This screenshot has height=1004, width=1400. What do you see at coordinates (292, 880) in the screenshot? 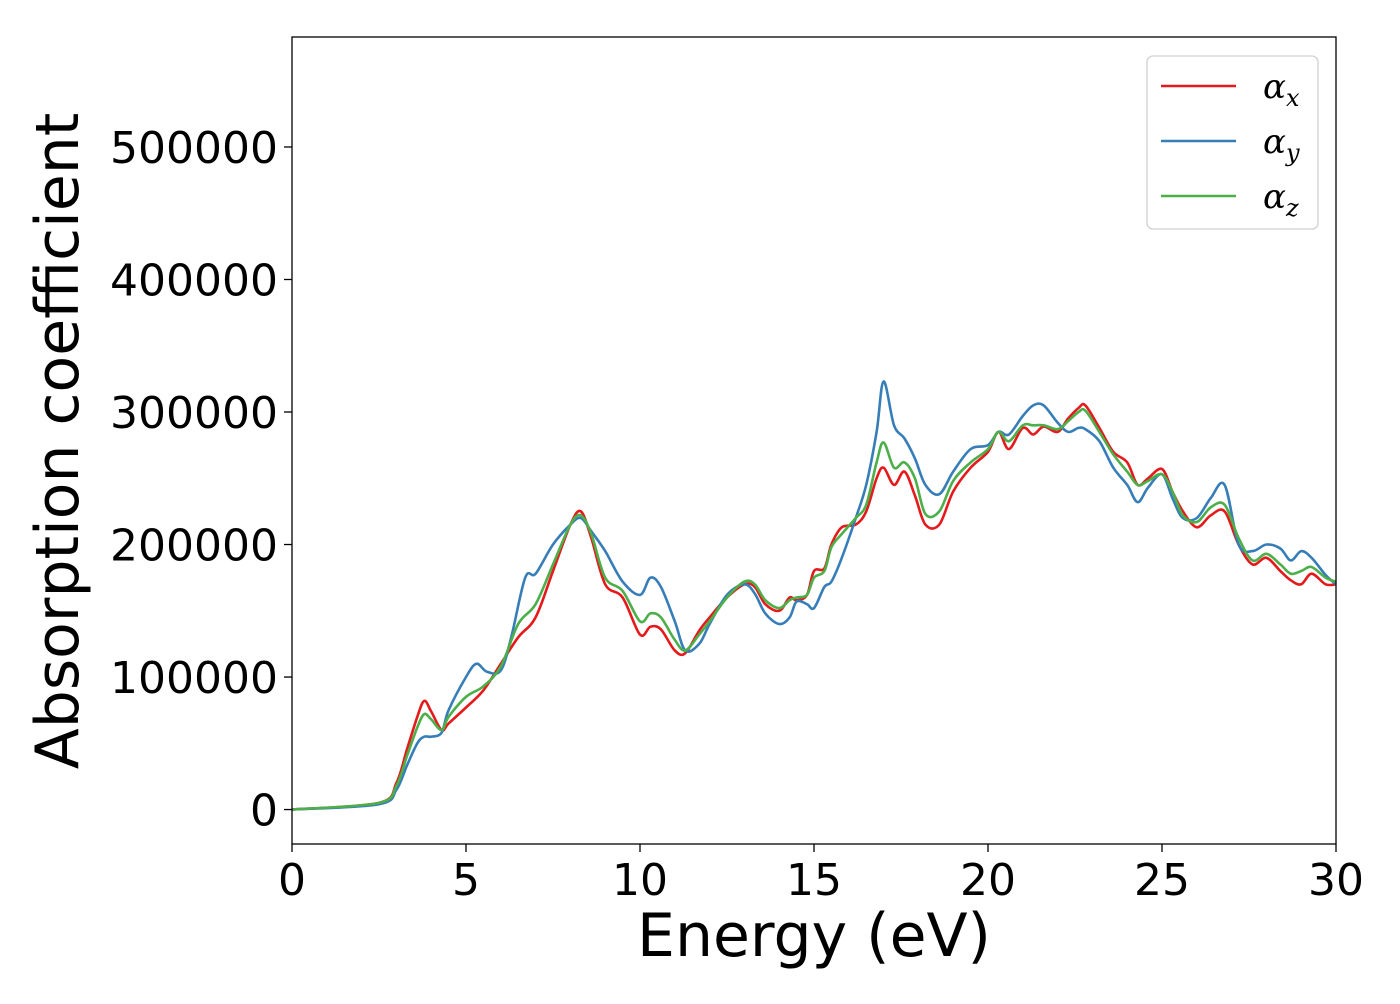
I see `x-tick-label: 0` at bounding box center [292, 880].